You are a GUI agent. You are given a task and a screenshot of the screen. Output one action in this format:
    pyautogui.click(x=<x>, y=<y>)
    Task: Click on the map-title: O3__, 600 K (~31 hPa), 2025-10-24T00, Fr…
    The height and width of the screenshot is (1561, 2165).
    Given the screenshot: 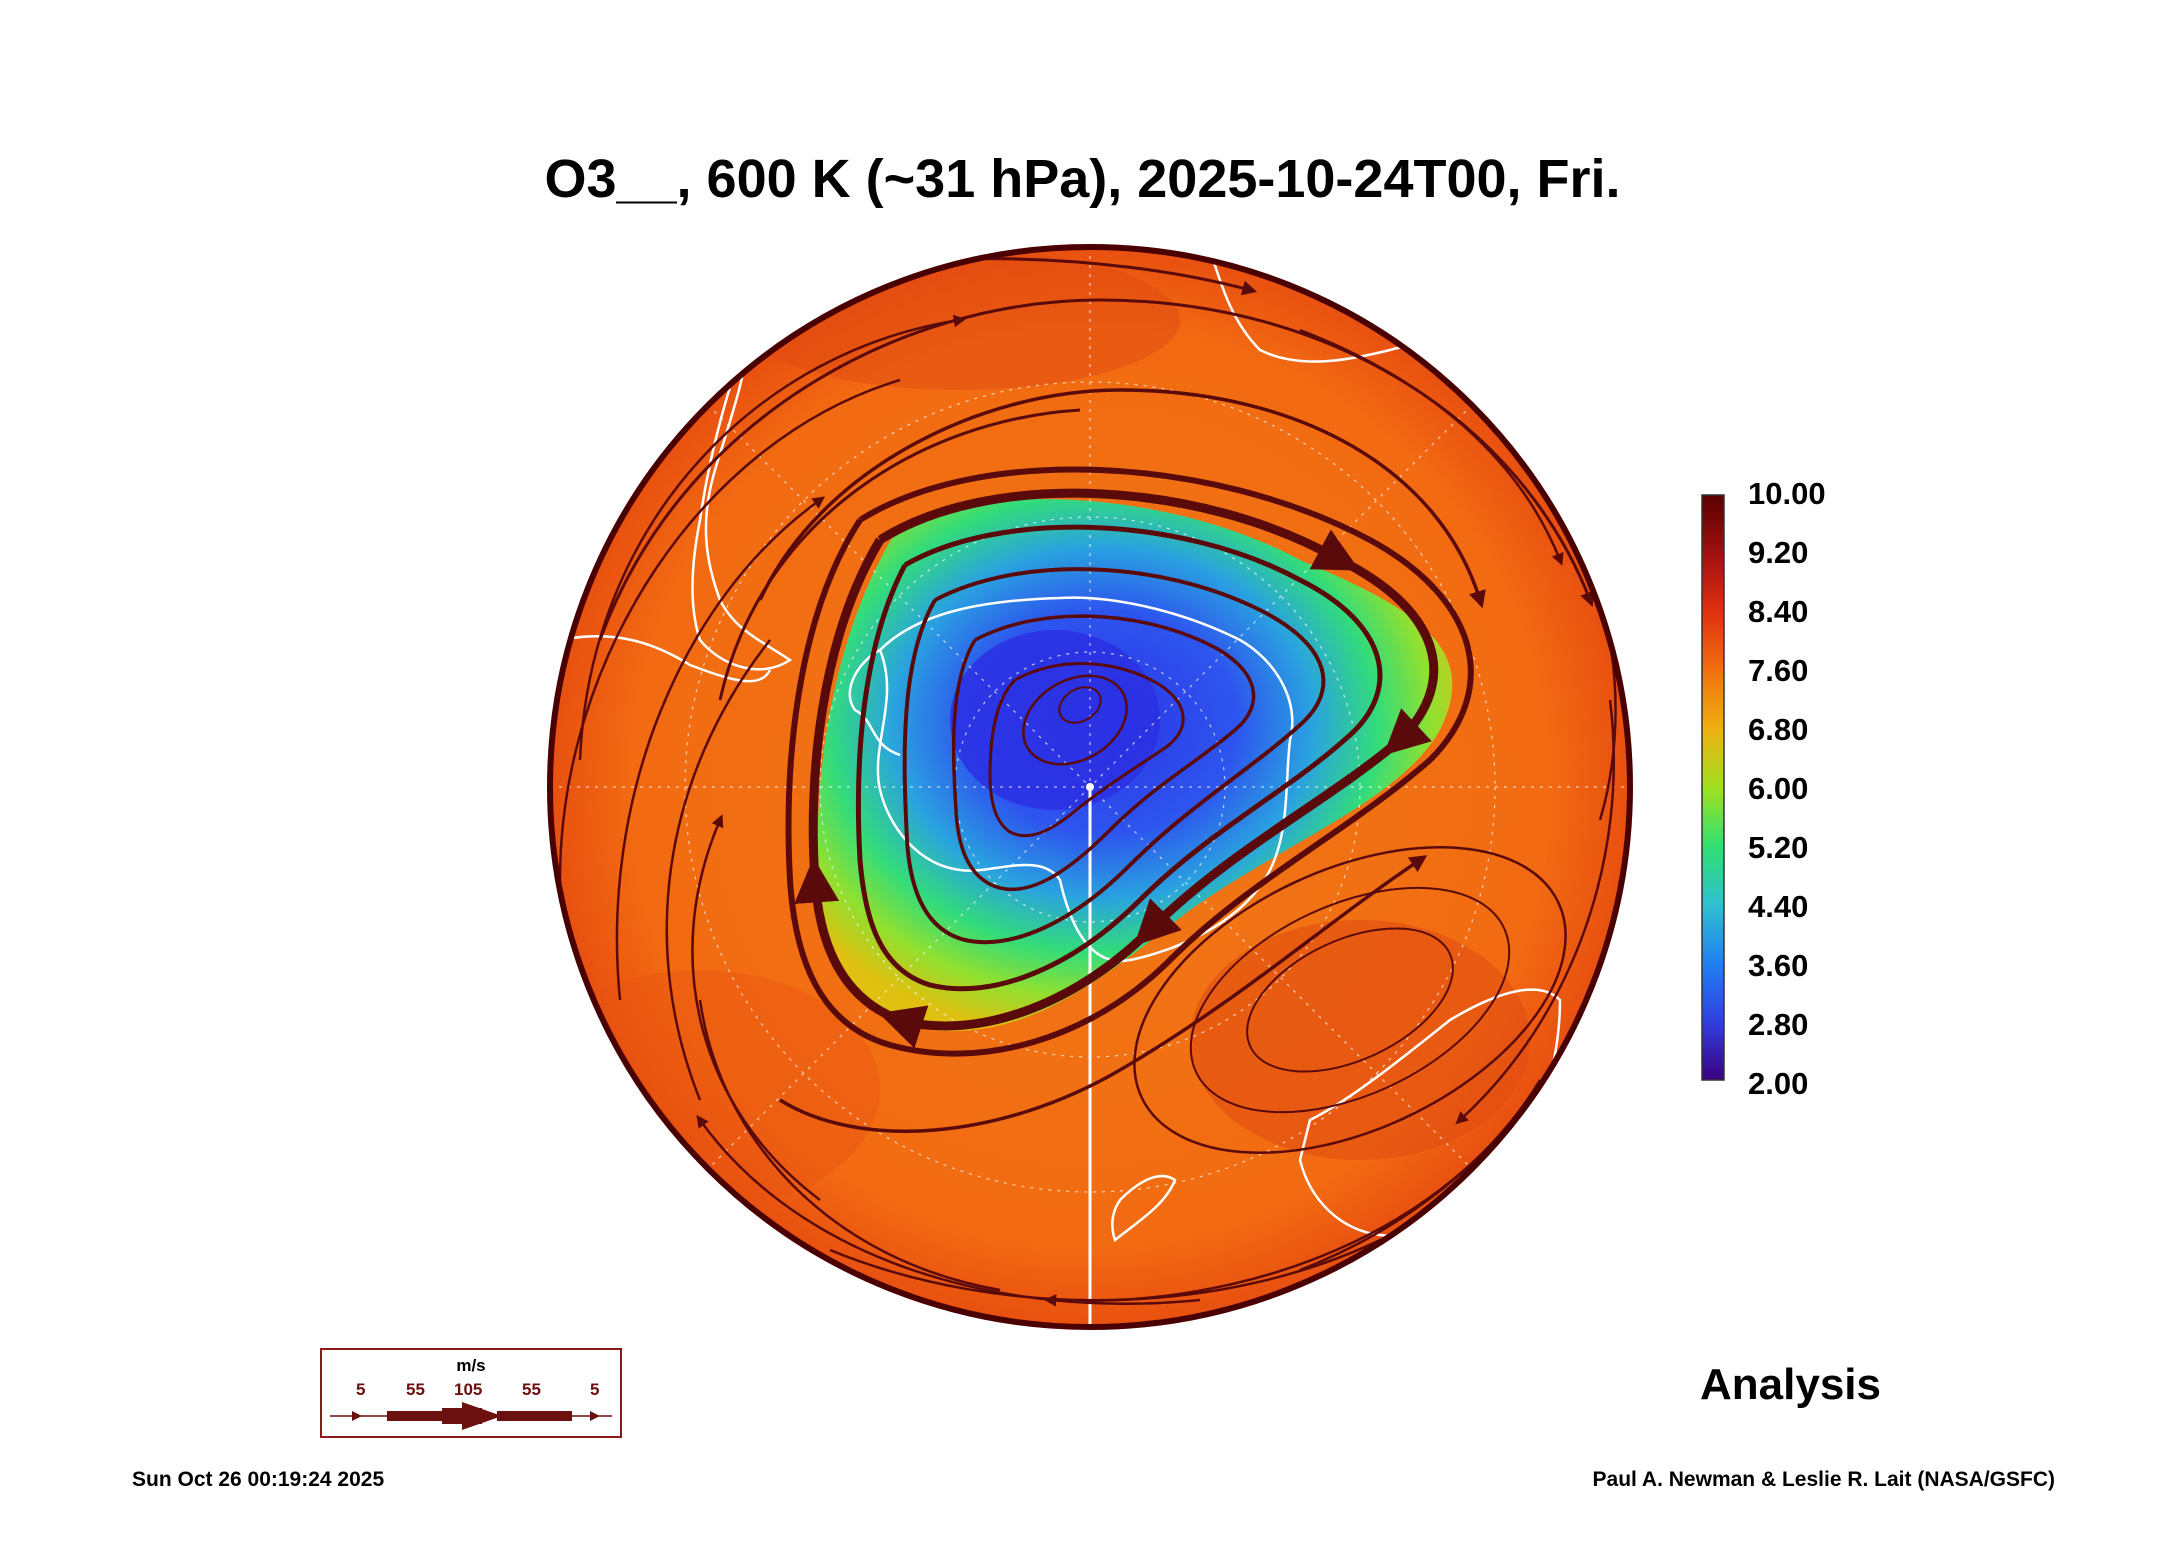 What is the action you would take?
    pyautogui.click(x=1082, y=179)
    